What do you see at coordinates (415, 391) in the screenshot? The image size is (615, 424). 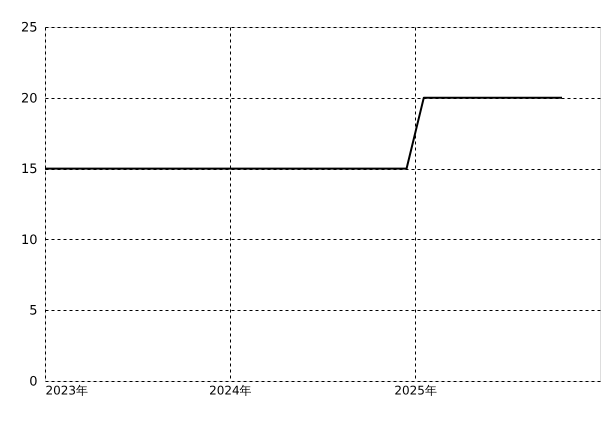 I see `x-tick-label: 2025年` at bounding box center [415, 391].